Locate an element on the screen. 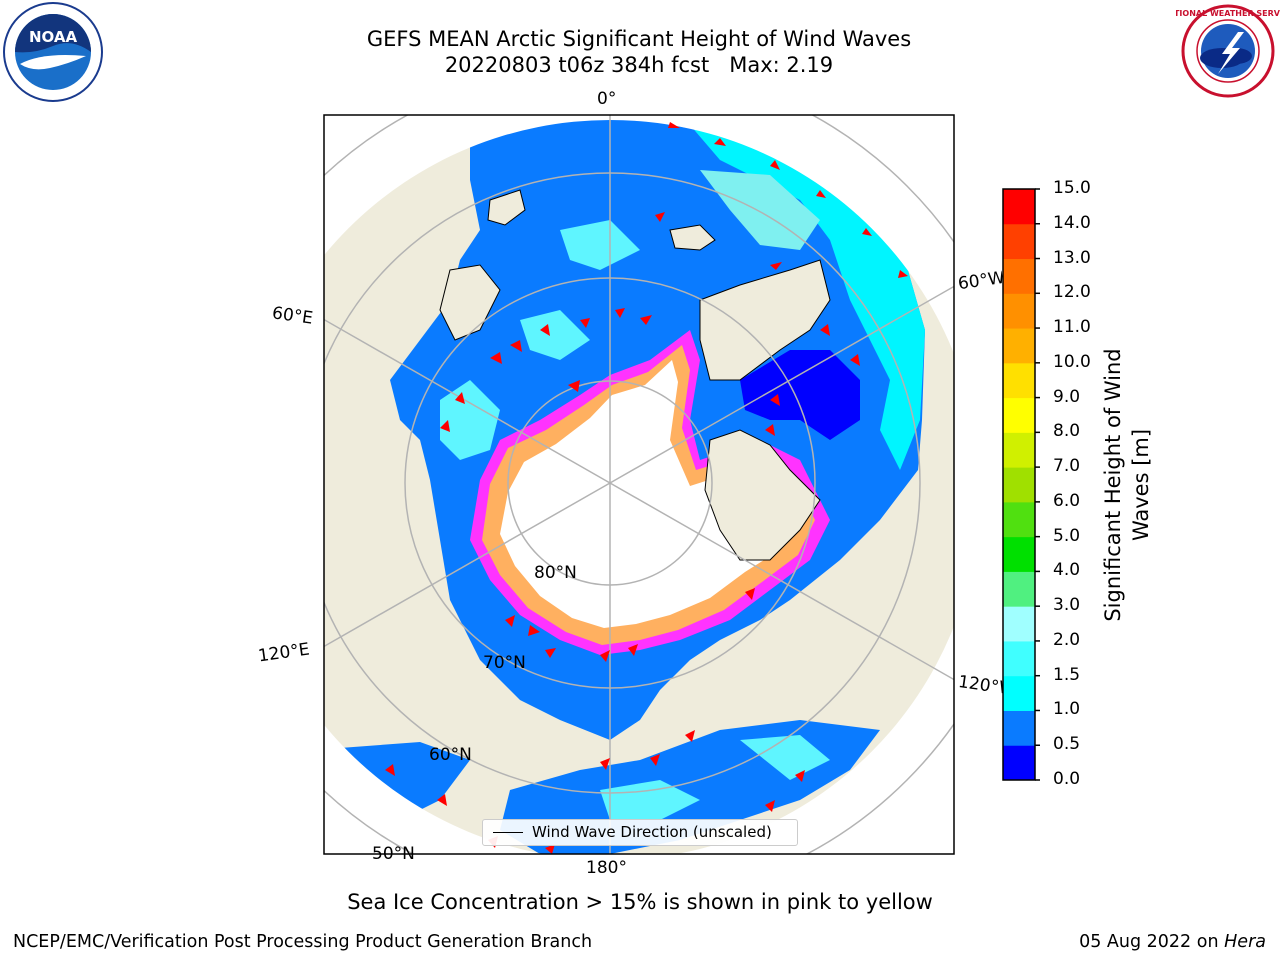 This screenshot has height=960, width=1280. colorbar-tick-label: 0.0 is located at coordinates (1067, 779).